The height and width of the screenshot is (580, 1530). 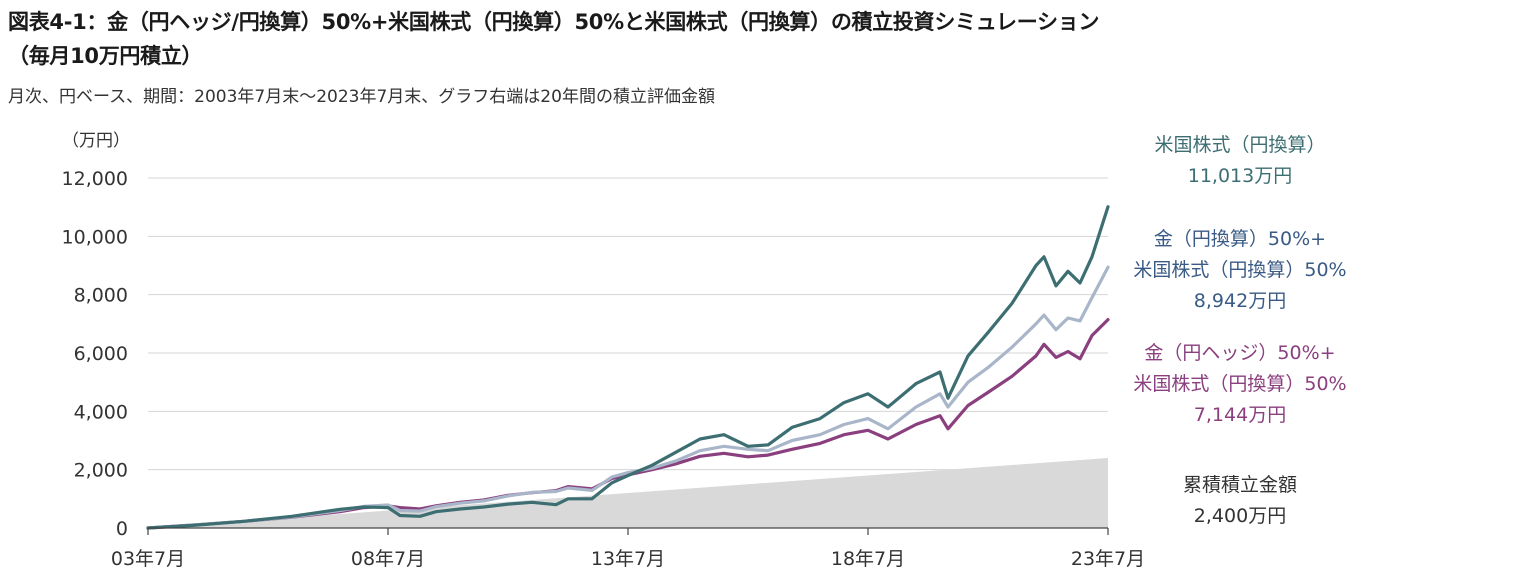 What do you see at coordinates (1240, 145) in the screenshot?
I see `series-label-line: 米国株式（円換算）` at bounding box center [1240, 145].